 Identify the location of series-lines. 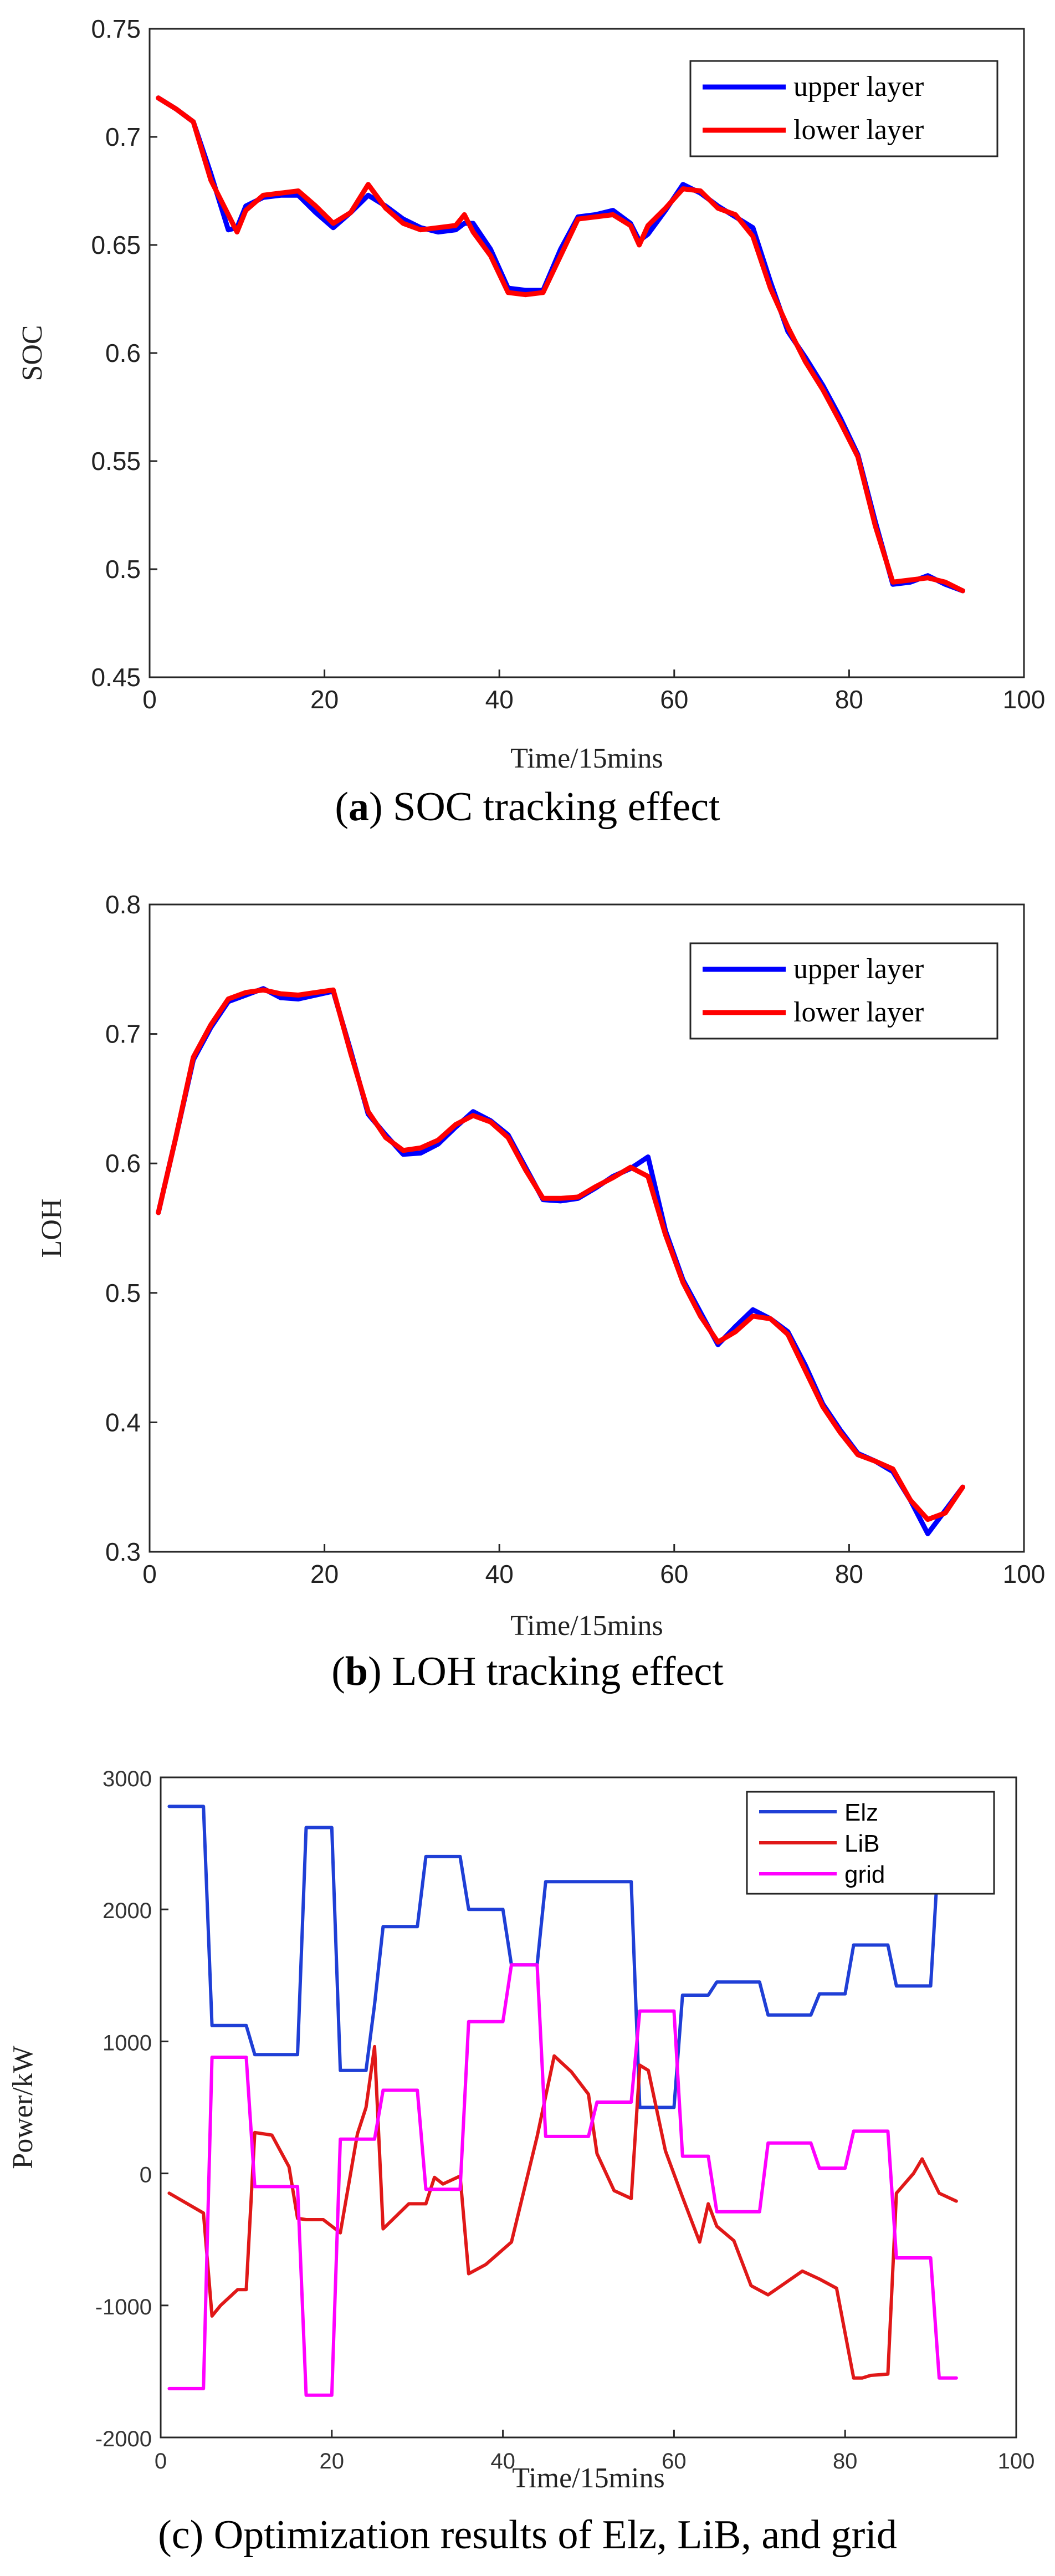
(560, 344).